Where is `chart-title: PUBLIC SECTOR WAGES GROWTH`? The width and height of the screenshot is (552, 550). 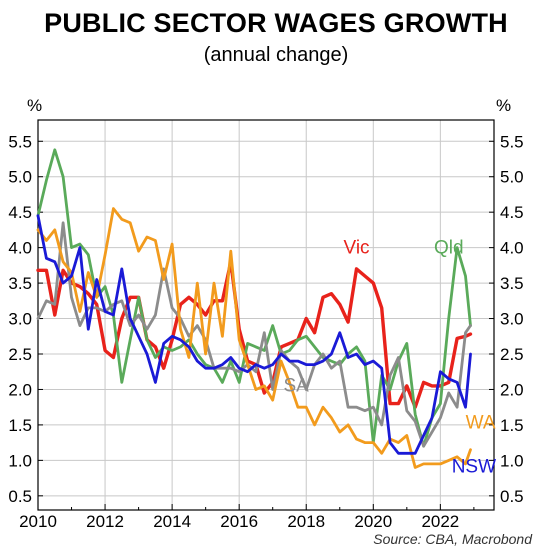 chart-title: PUBLIC SECTOR WAGES GROWTH is located at coordinates (276, 23).